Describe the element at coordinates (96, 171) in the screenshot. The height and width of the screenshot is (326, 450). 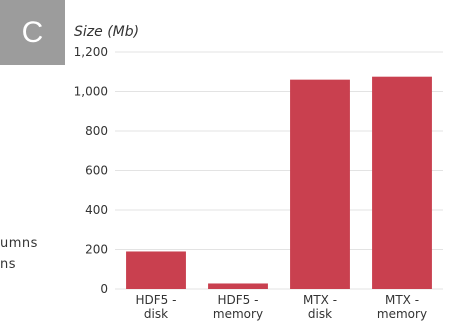
I see `y-tick-label: 600` at that location.